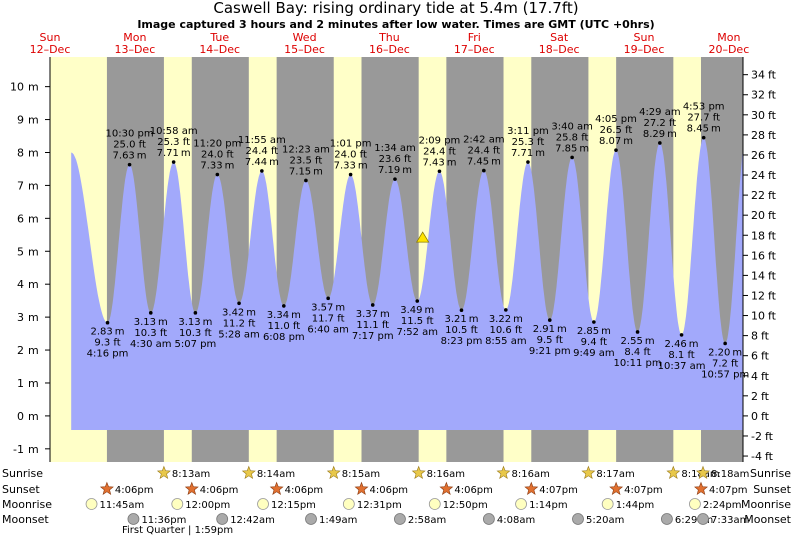 Image resolution: width=793 pixels, height=538 pixels. What do you see at coordinates (284, 337) in the screenshot?
I see `extreme-time: 6:08 pm` at bounding box center [284, 337].